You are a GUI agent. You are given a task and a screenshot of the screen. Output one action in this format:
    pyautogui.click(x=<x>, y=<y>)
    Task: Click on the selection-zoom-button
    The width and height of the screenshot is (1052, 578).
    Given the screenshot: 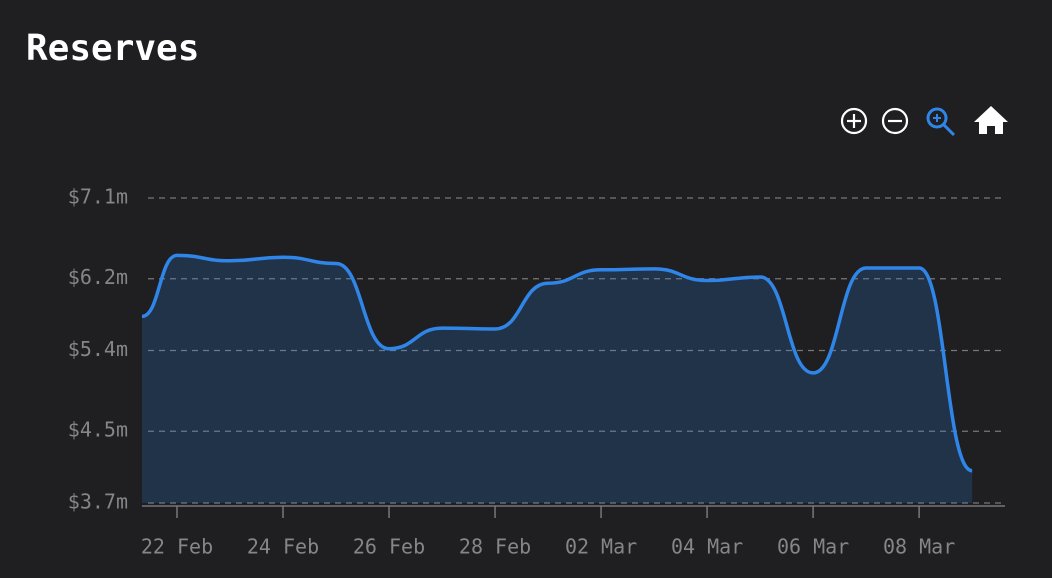 What is the action you would take?
    pyautogui.click(x=941, y=122)
    